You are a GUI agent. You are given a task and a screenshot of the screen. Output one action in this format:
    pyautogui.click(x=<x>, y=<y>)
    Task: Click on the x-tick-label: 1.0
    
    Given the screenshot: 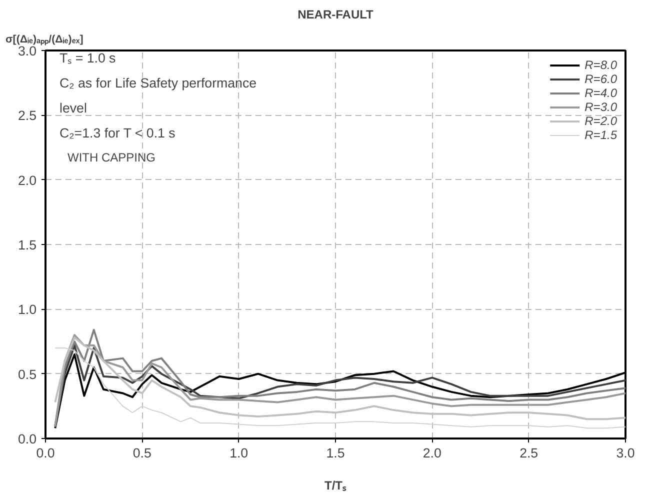 What is the action you would take?
    pyautogui.click(x=239, y=453)
    